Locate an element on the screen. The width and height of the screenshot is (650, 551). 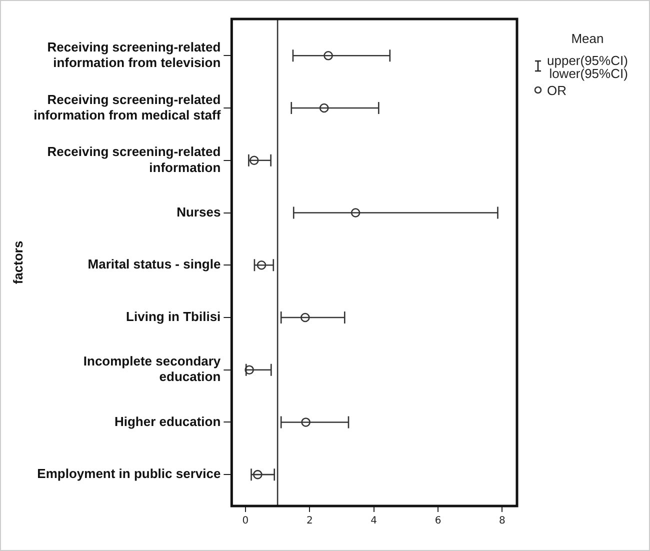
y-tick-label: Higher education is located at coordinates (167, 421).